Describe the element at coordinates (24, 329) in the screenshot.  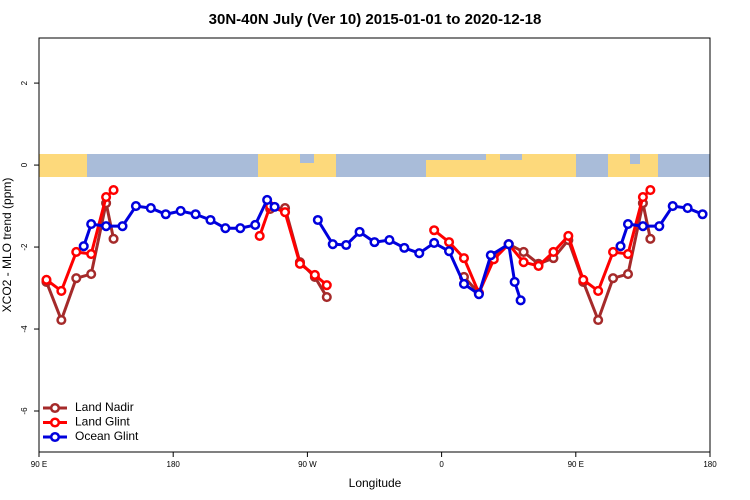
I see `y-tick-label: -4` at that location.